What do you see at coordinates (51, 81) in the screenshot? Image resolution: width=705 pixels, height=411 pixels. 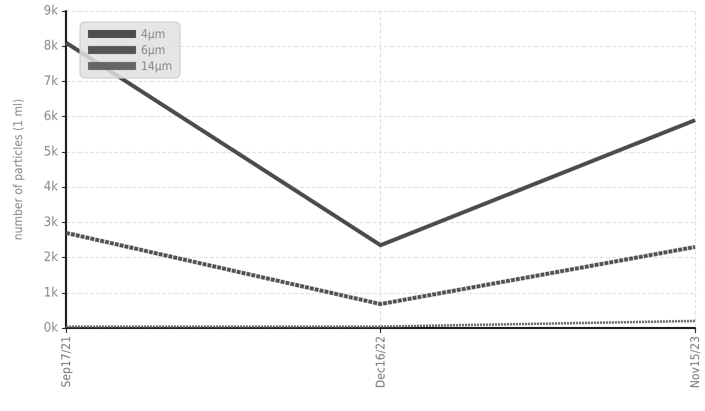 I see `y-tick-label: 7k` at bounding box center [51, 81].